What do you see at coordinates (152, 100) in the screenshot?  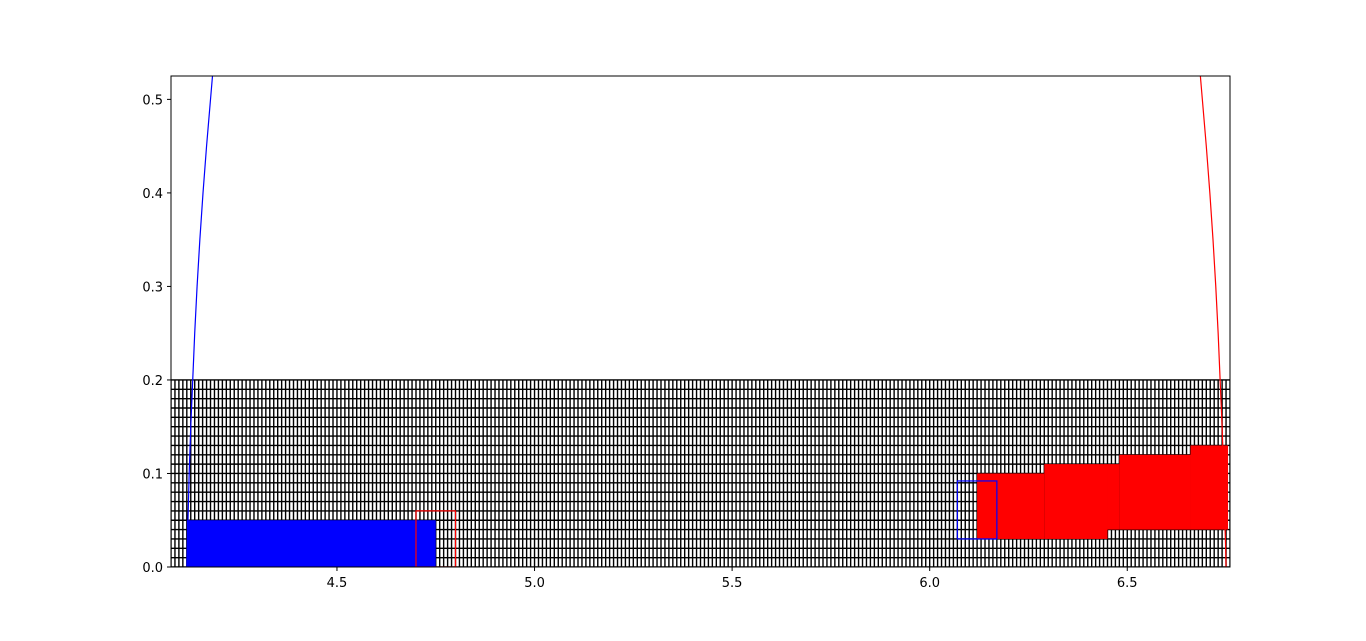 I see `y-tick-label-5: 0.5` at bounding box center [152, 100].